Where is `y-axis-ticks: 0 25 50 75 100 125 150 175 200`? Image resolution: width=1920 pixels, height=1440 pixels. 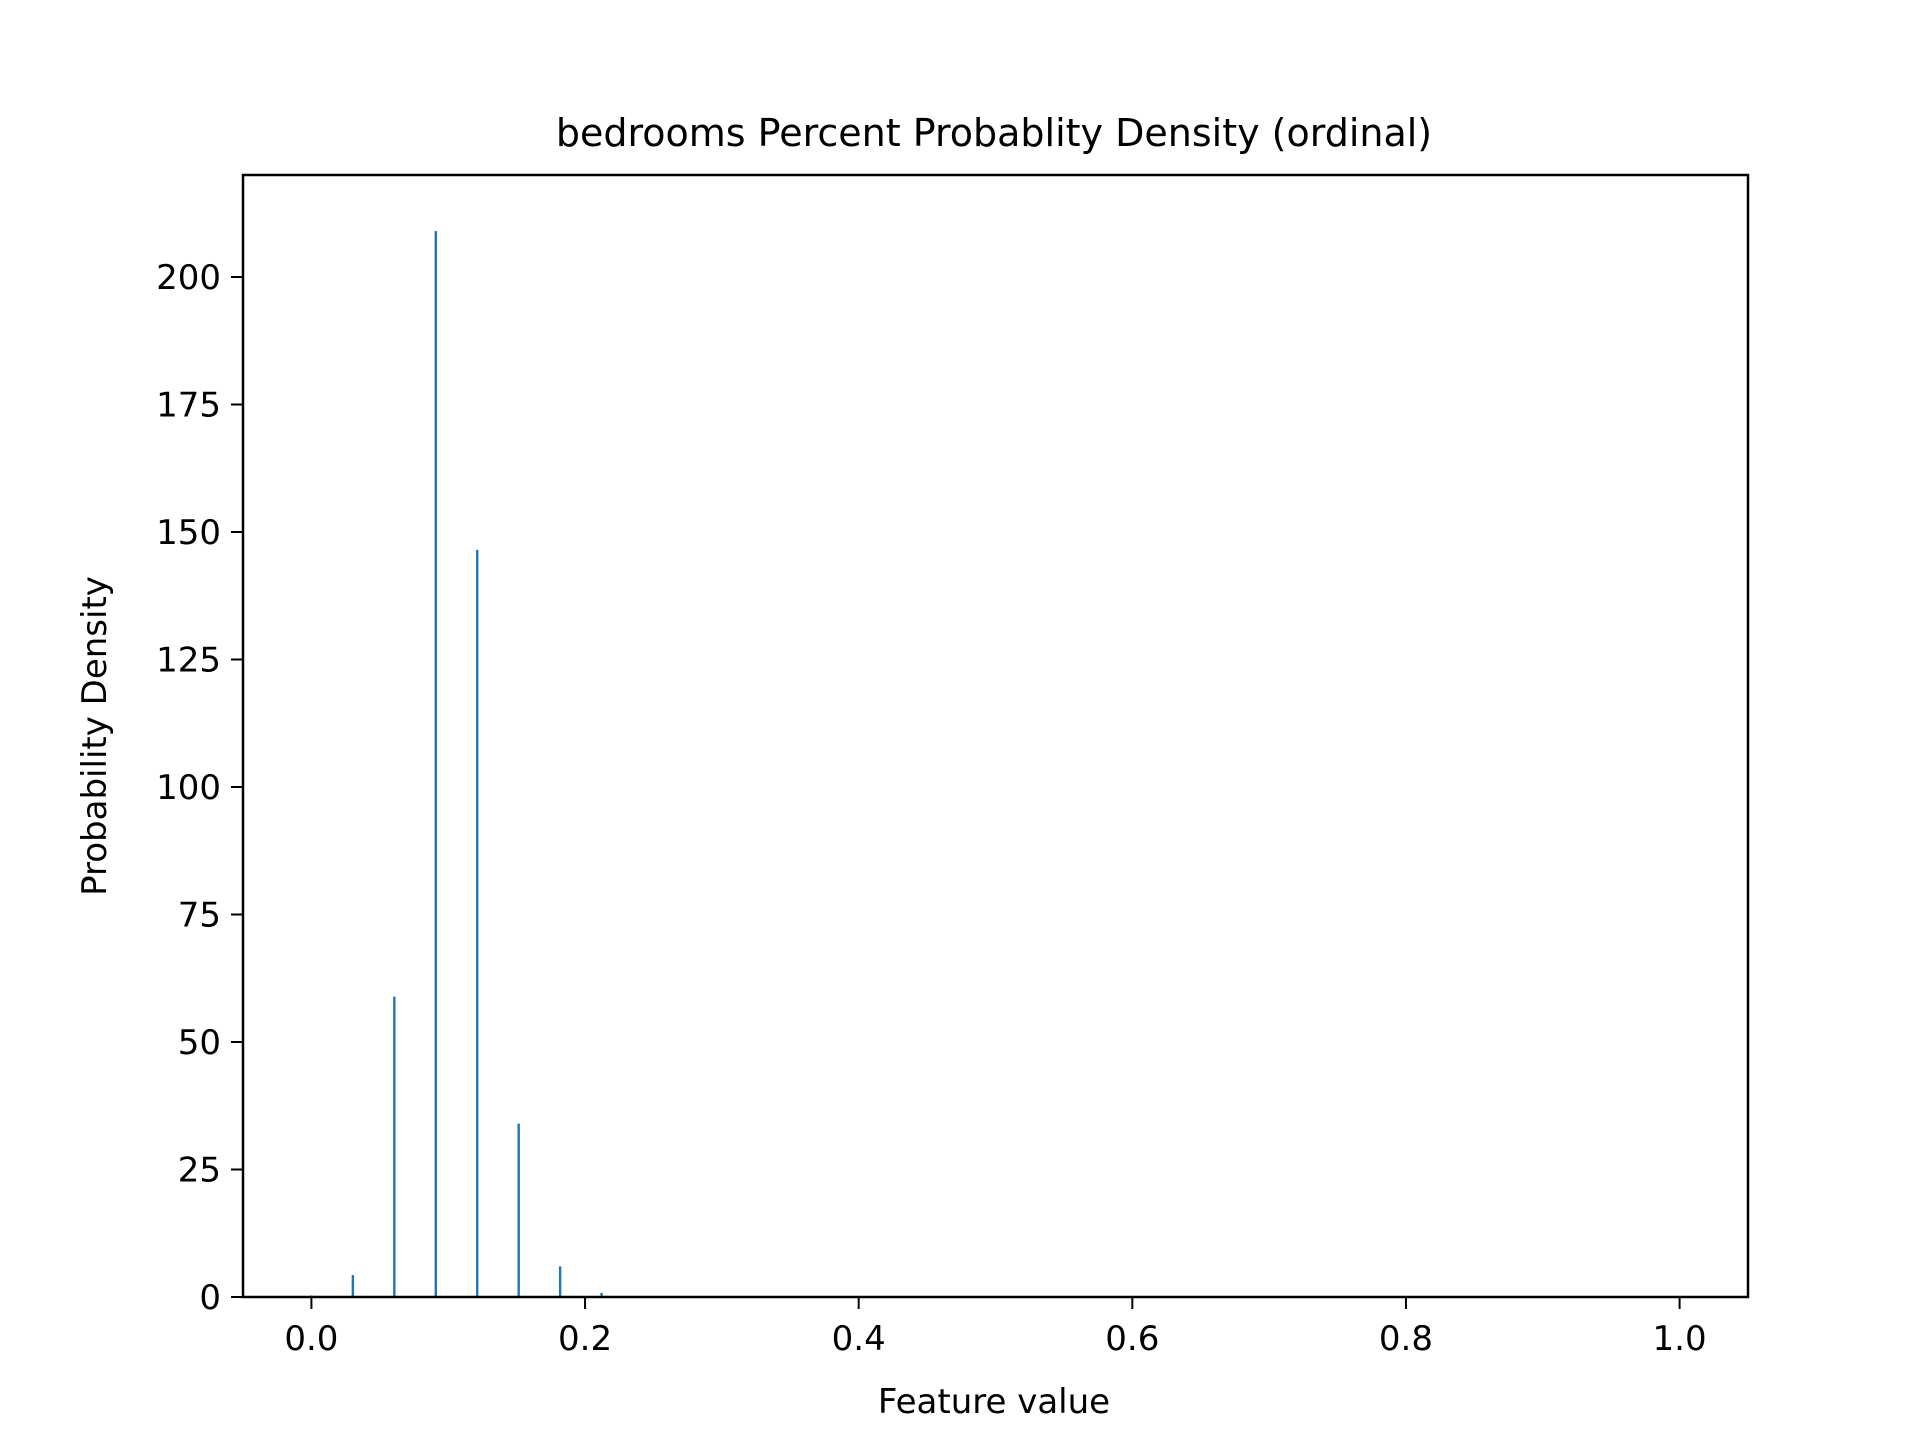
y-axis-ticks: 0 25 50 75 100 125 150 175 200 is located at coordinates (199, 788).